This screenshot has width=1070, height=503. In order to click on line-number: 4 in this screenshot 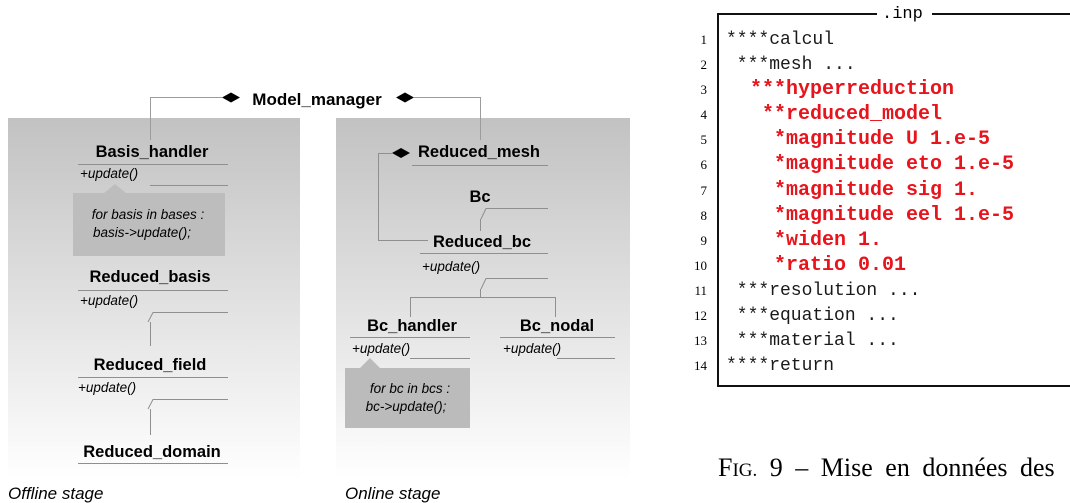, I will do `click(704, 115)`.